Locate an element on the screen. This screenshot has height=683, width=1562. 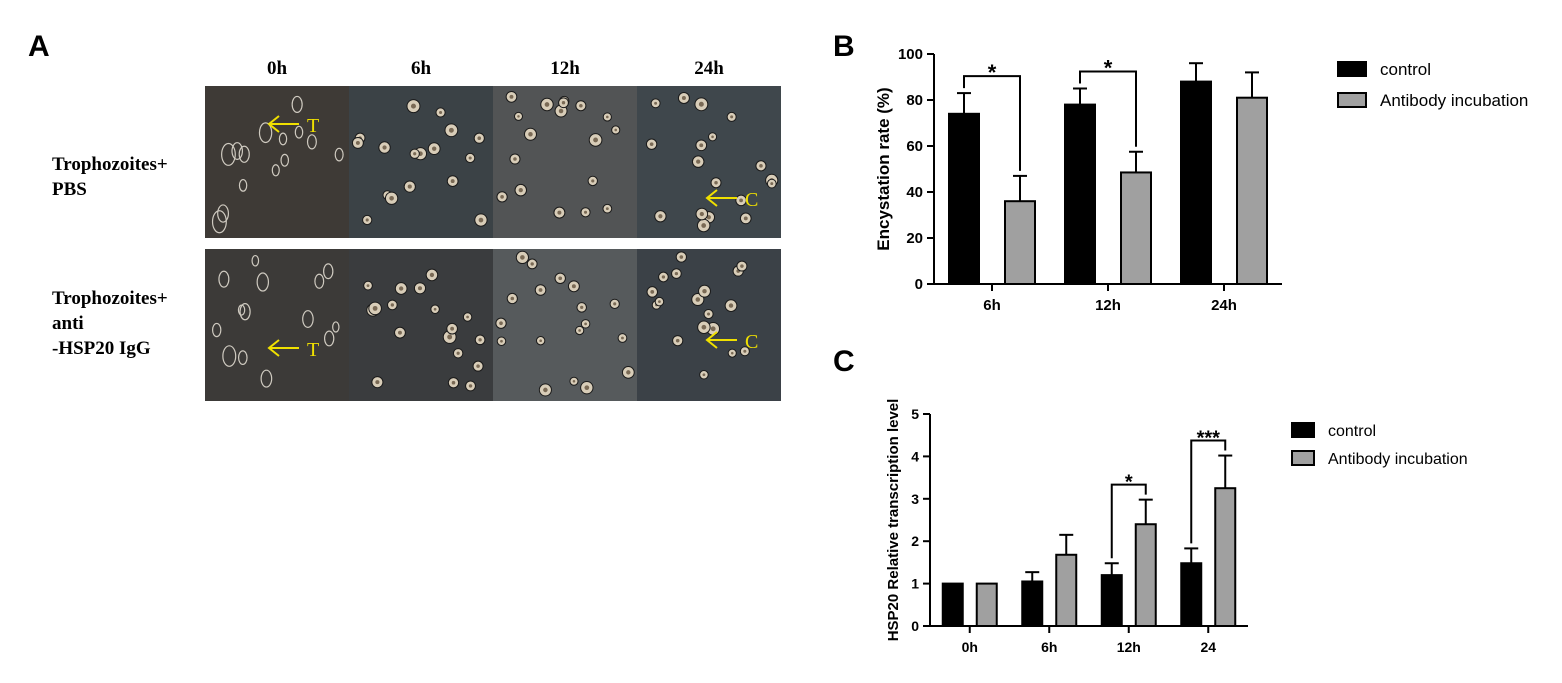
time-label-12h: 12h is located at coordinates (565, 68).